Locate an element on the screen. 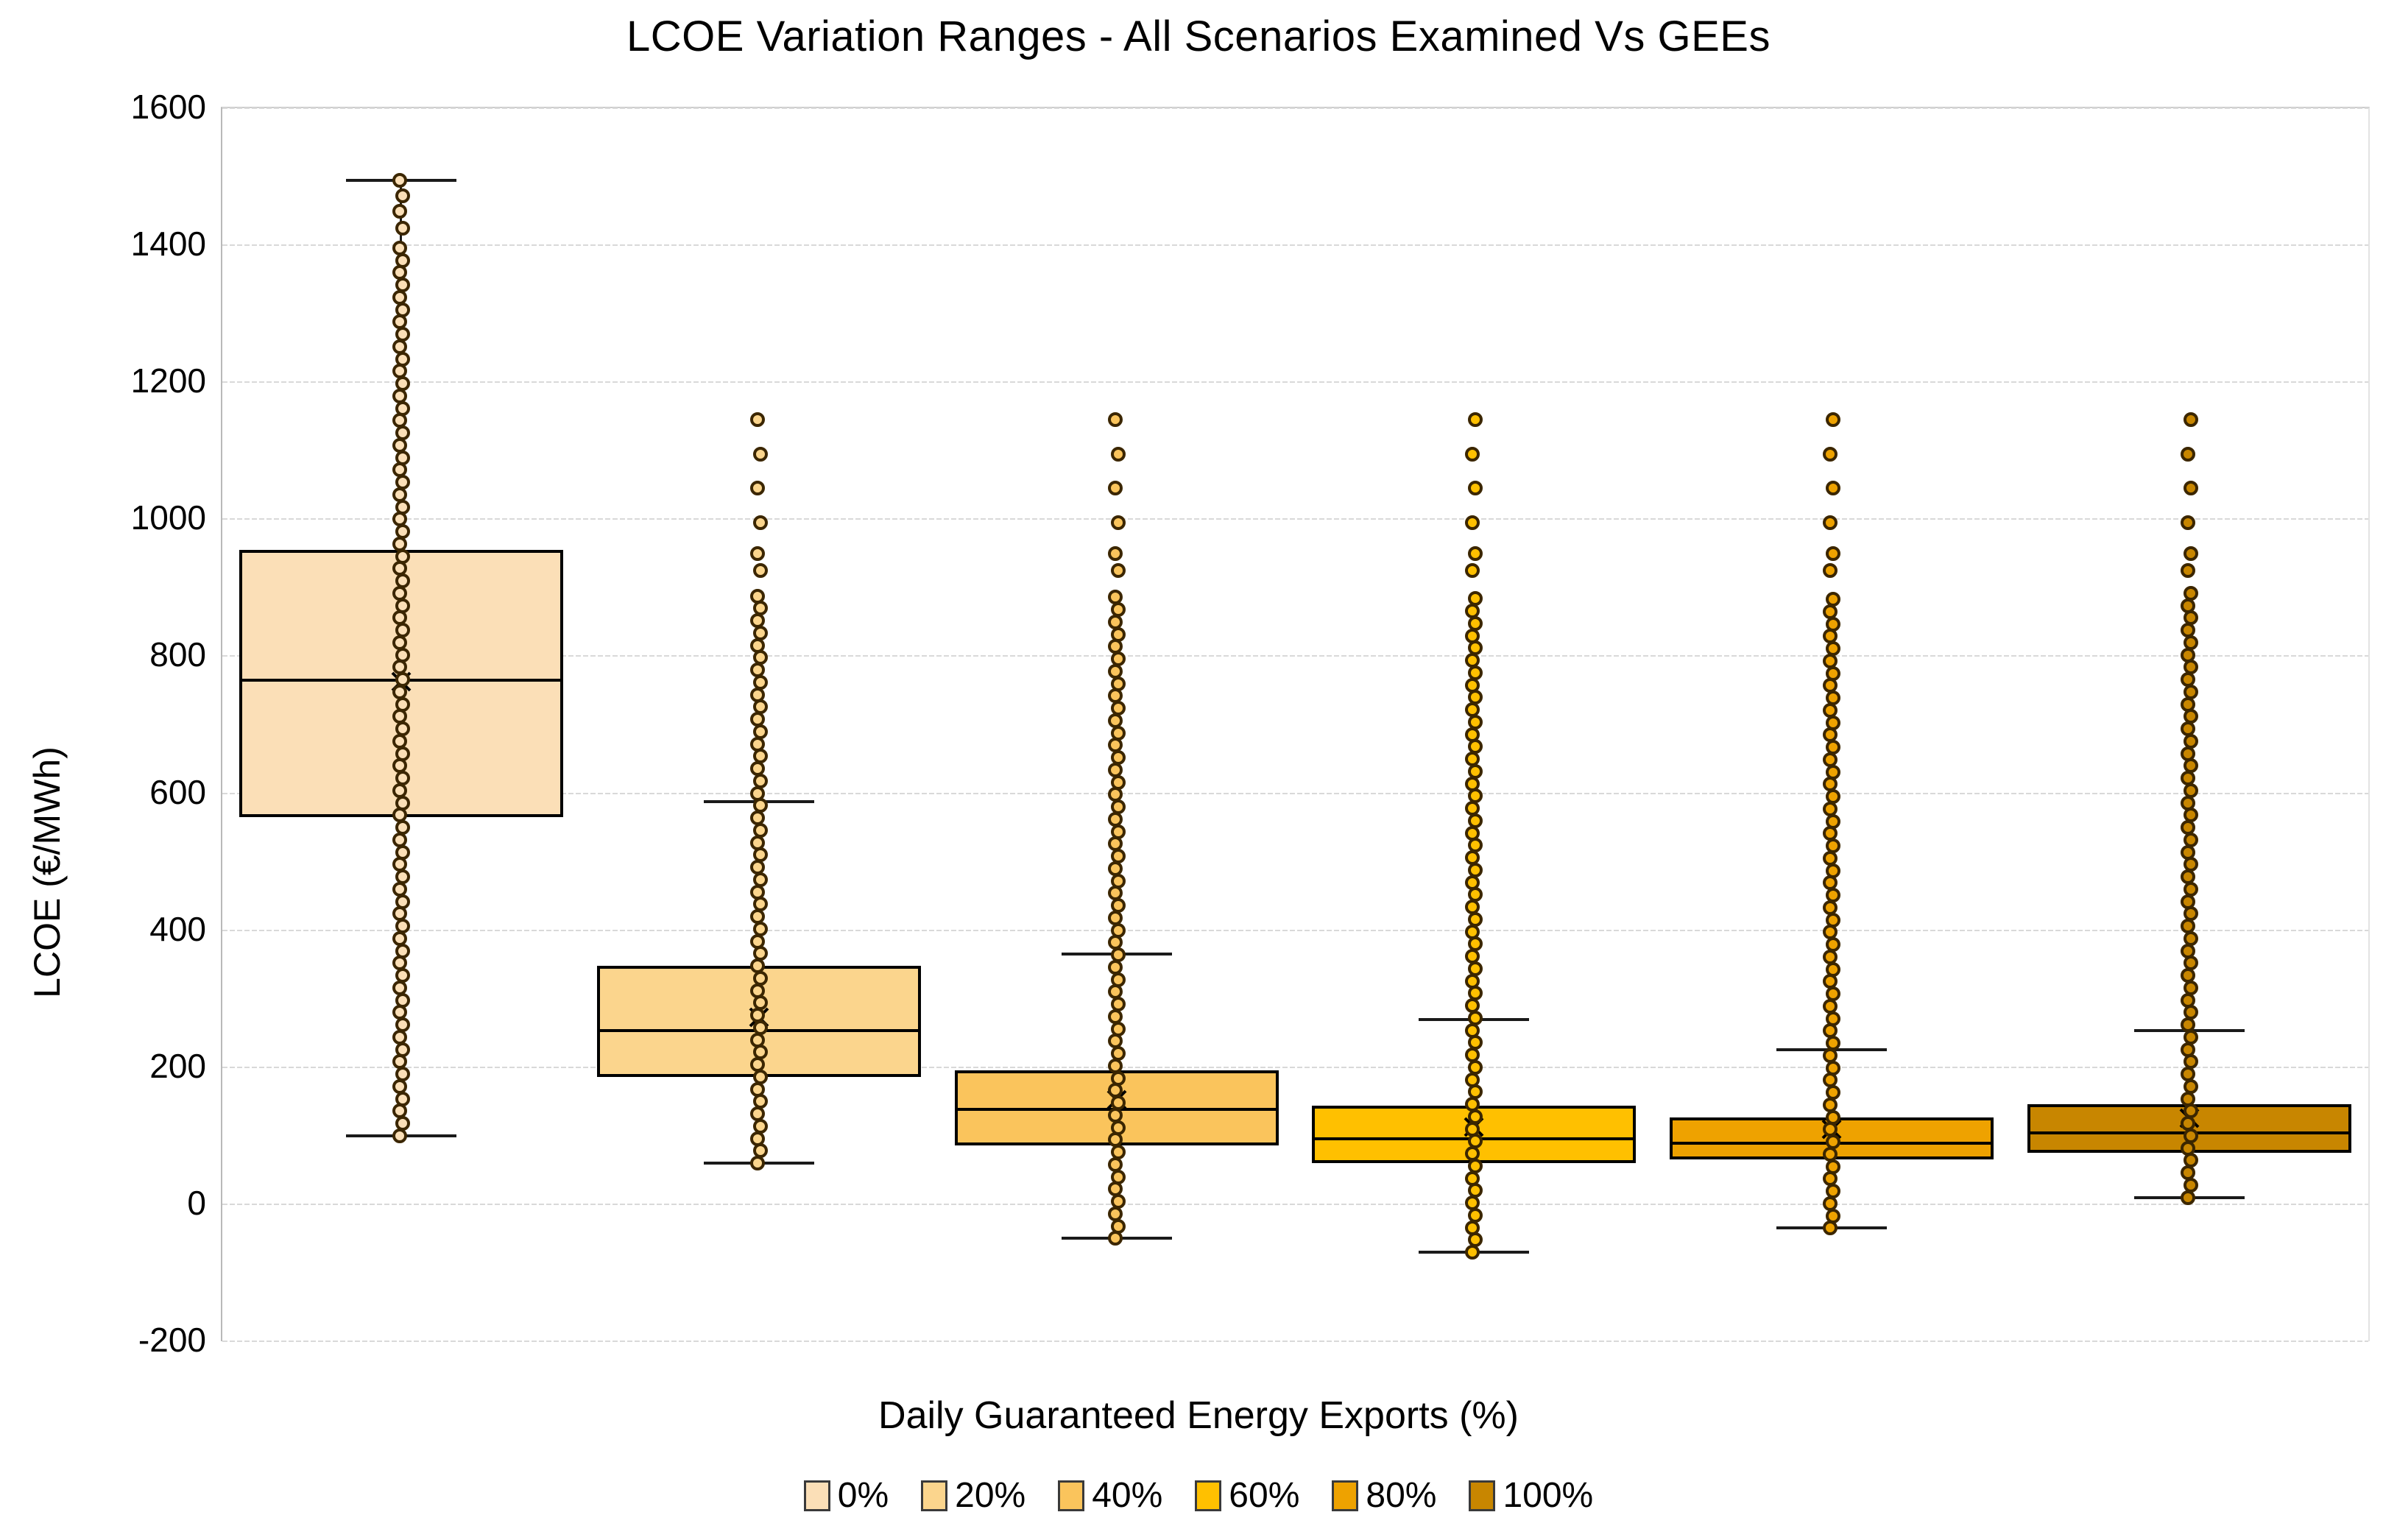  y-tick-label: 800 is located at coordinates (177, 654).